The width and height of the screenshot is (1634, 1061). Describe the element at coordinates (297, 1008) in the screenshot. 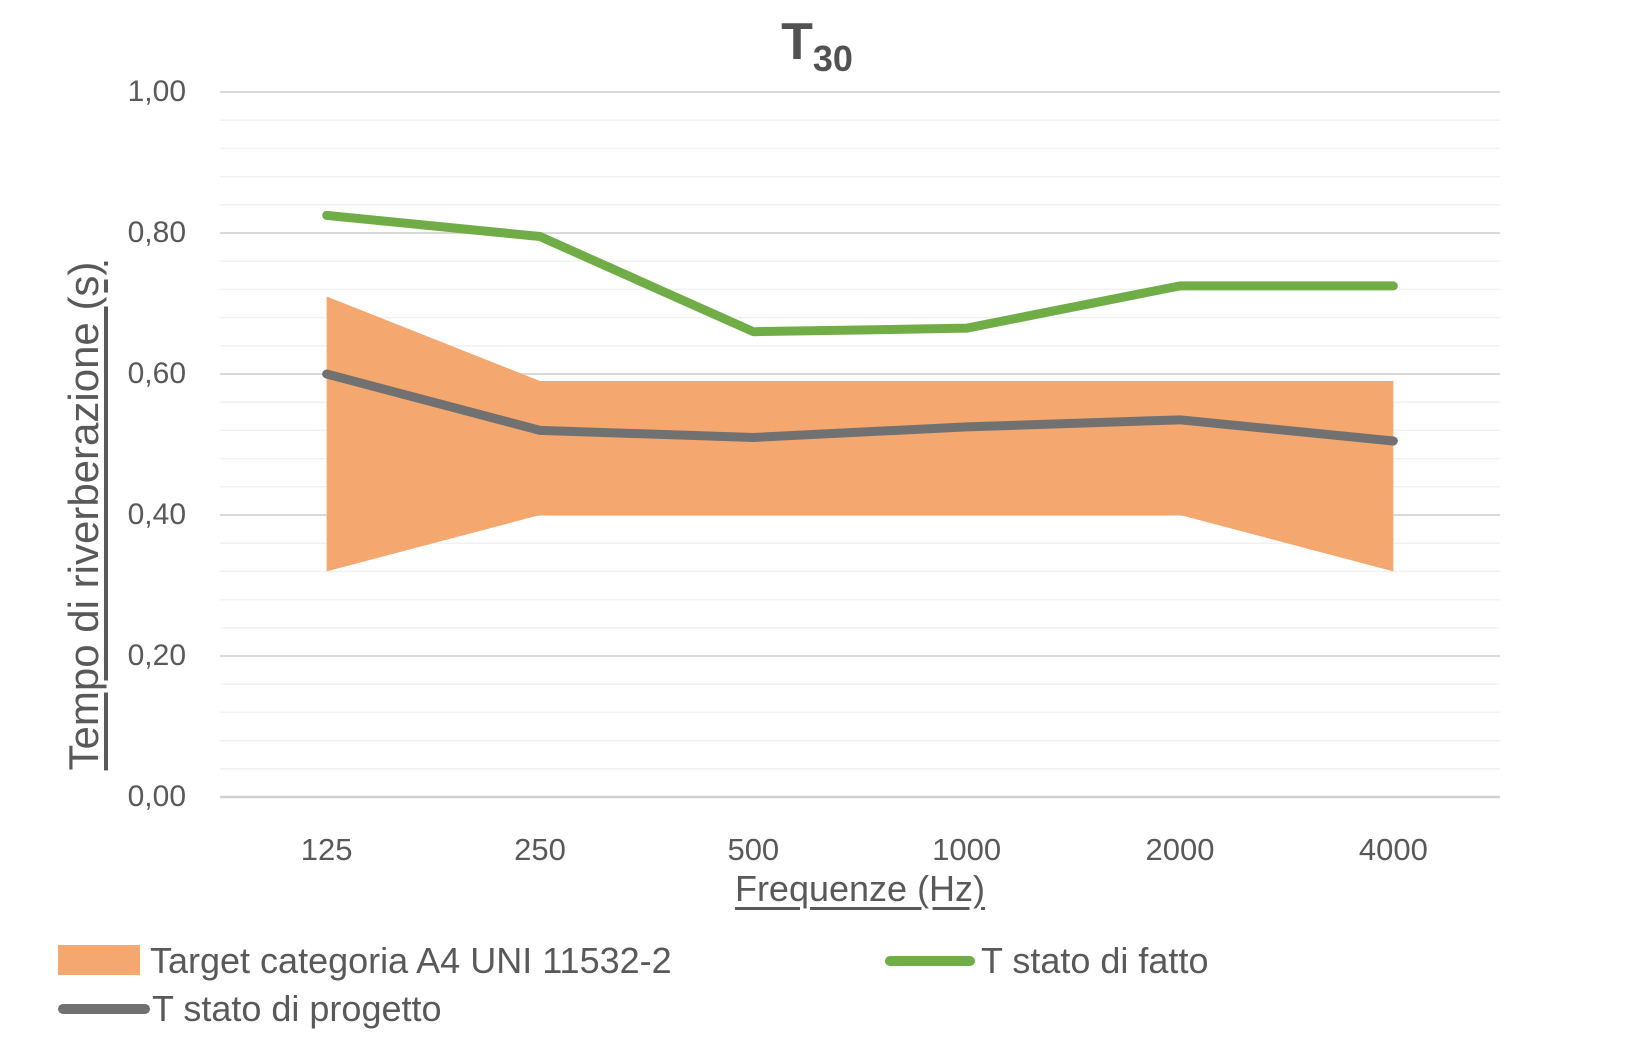

I see `legend-label-progetto: T stato di progetto` at that location.